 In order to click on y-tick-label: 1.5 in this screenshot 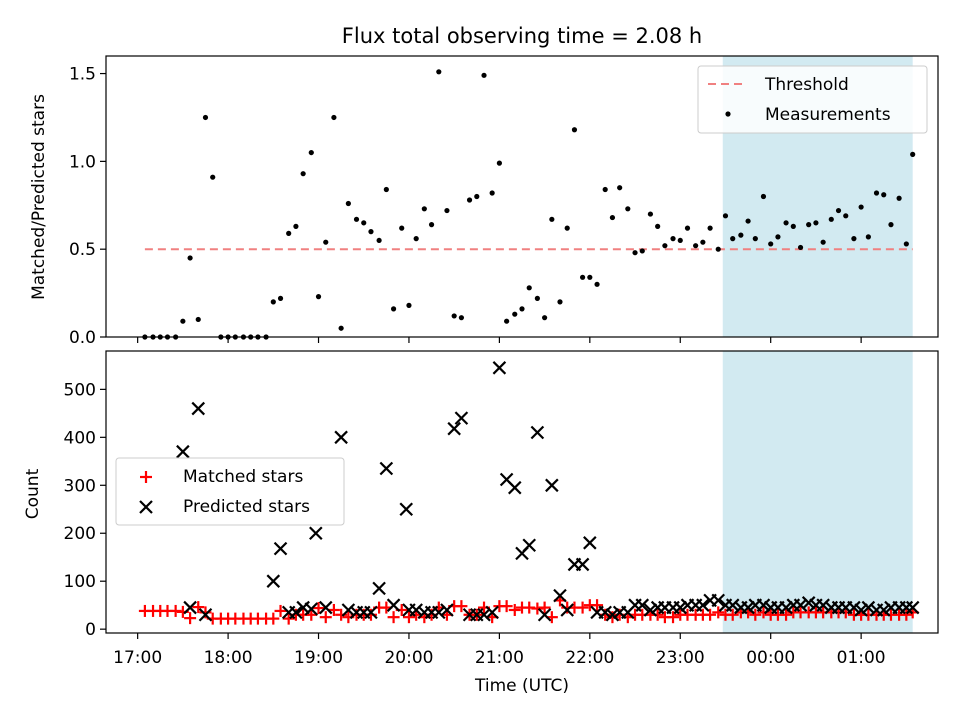, I will do `click(82, 75)`.